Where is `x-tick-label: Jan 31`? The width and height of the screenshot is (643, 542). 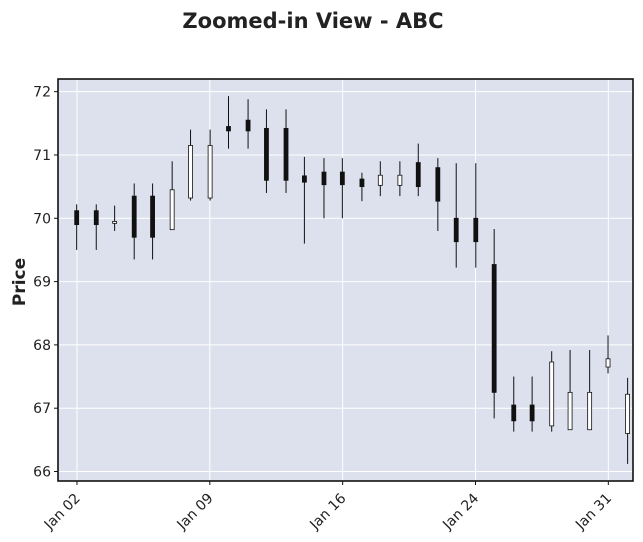 x-tick-label: Jan 31 is located at coordinates (593, 512).